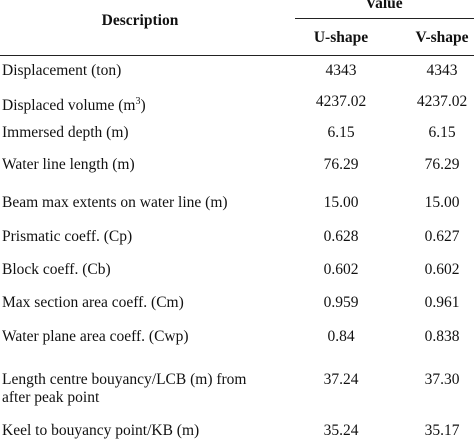 The image size is (474, 441). I want to click on cell-v: 0.838, so click(442, 336).